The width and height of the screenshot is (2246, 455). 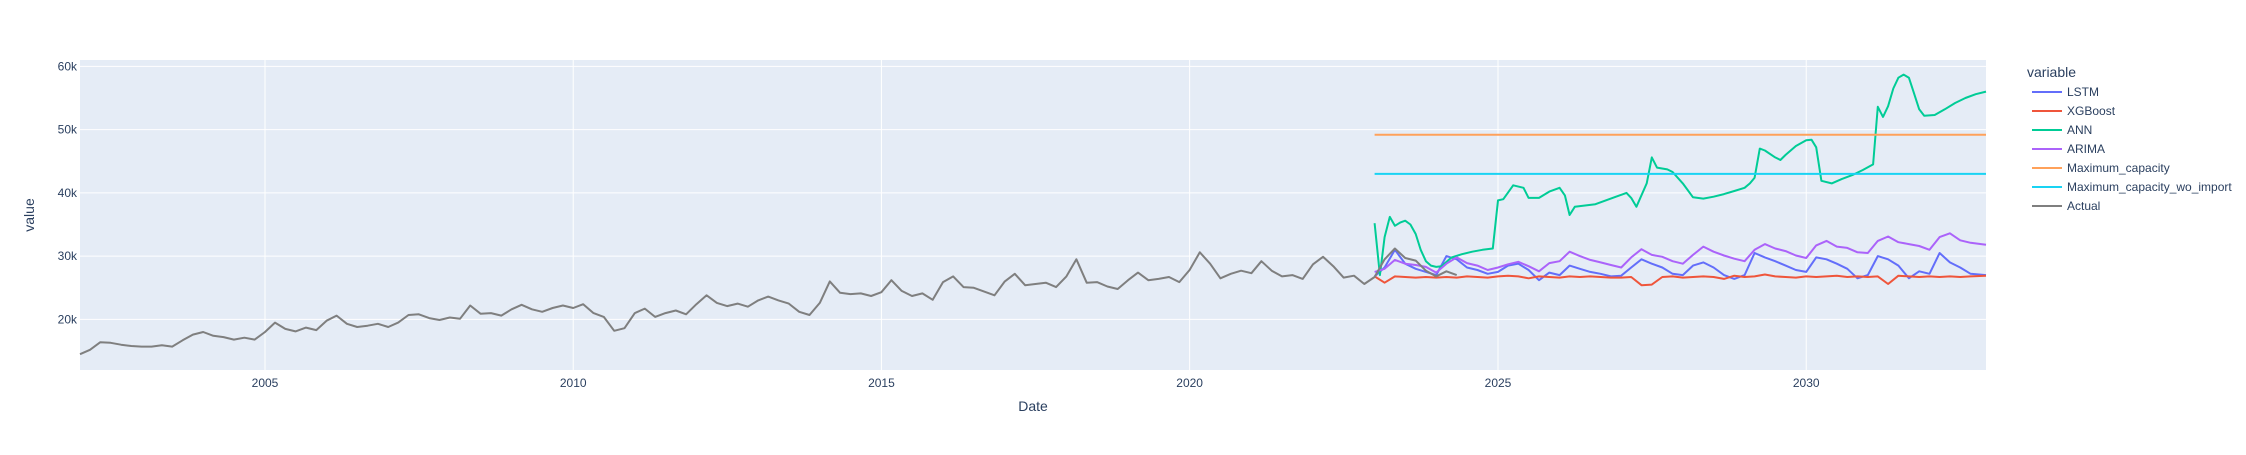 What do you see at coordinates (881, 383) in the screenshot?
I see `x-tick-label: 2015` at bounding box center [881, 383].